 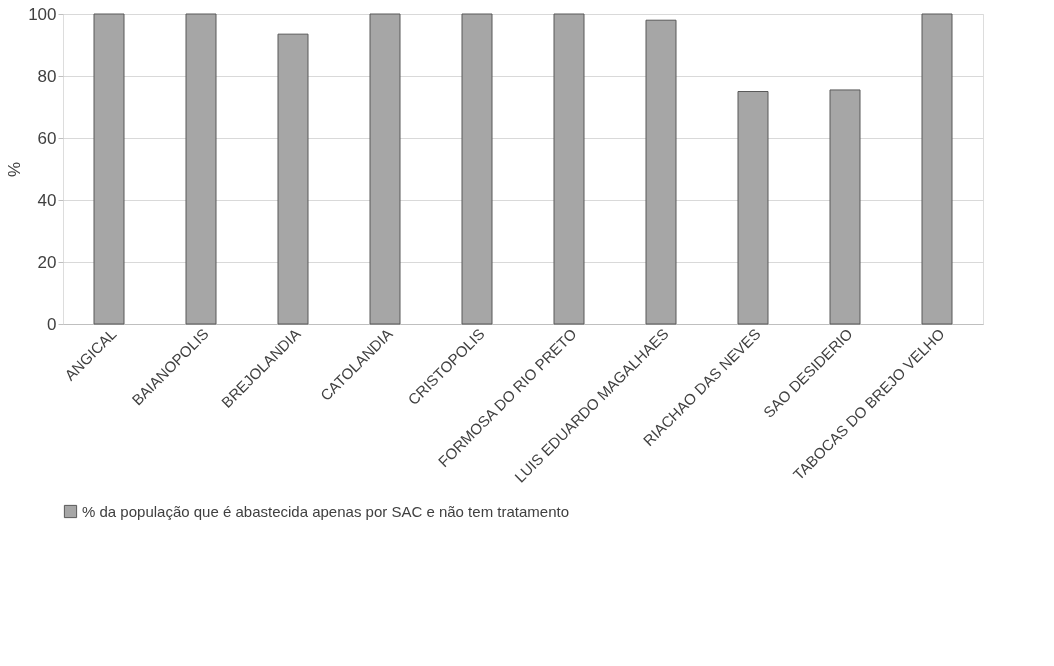 I want to click on y-tick-label: 80, so click(x=47, y=76).